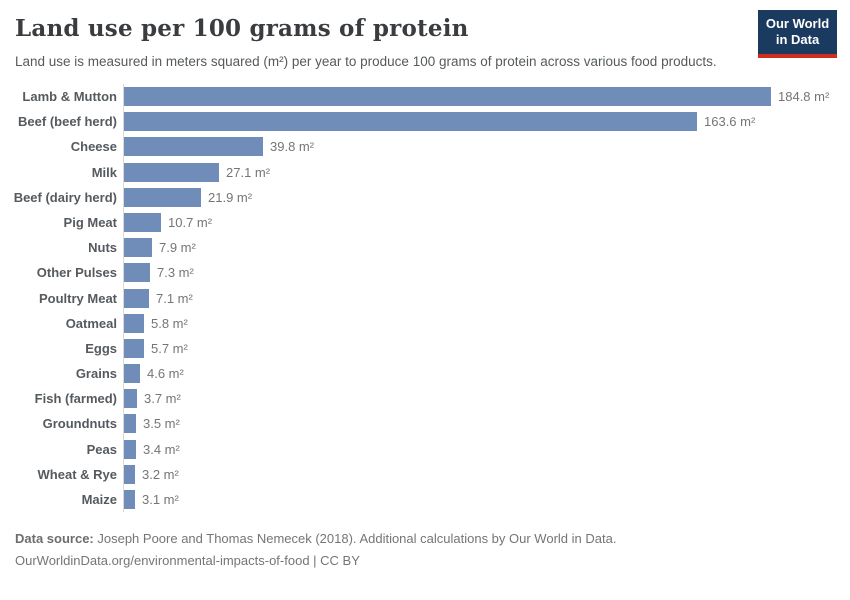  What do you see at coordinates (248, 172) in the screenshot?
I see `bar-value-label: 27.1 m²` at bounding box center [248, 172].